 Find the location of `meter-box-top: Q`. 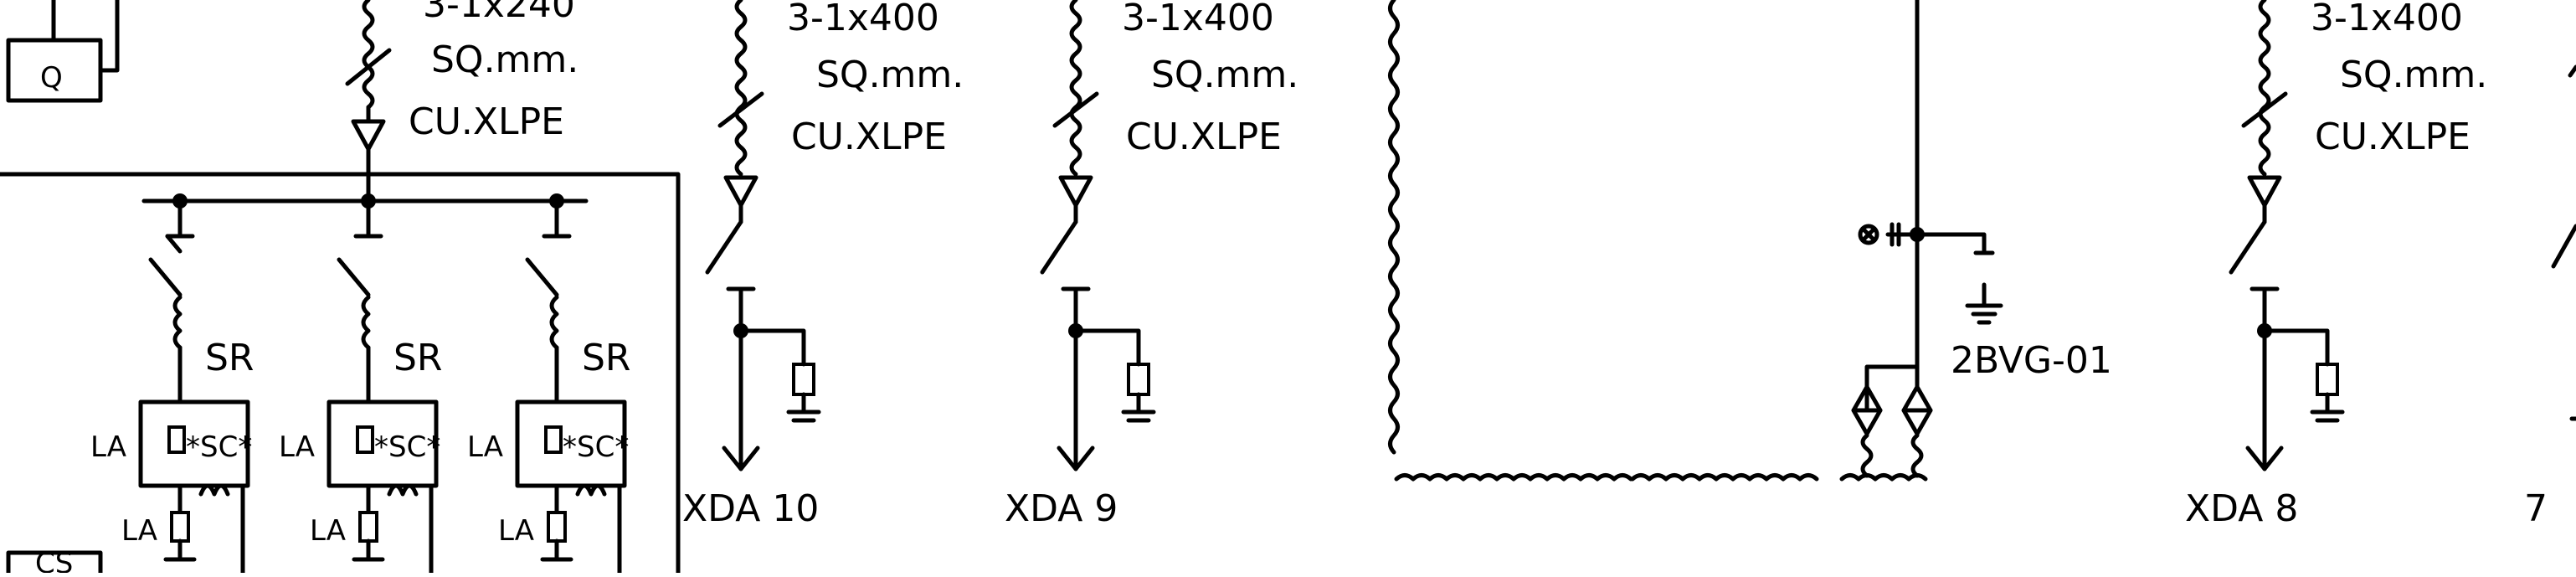

meter-box-top: Q is located at coordinates (63, 51).